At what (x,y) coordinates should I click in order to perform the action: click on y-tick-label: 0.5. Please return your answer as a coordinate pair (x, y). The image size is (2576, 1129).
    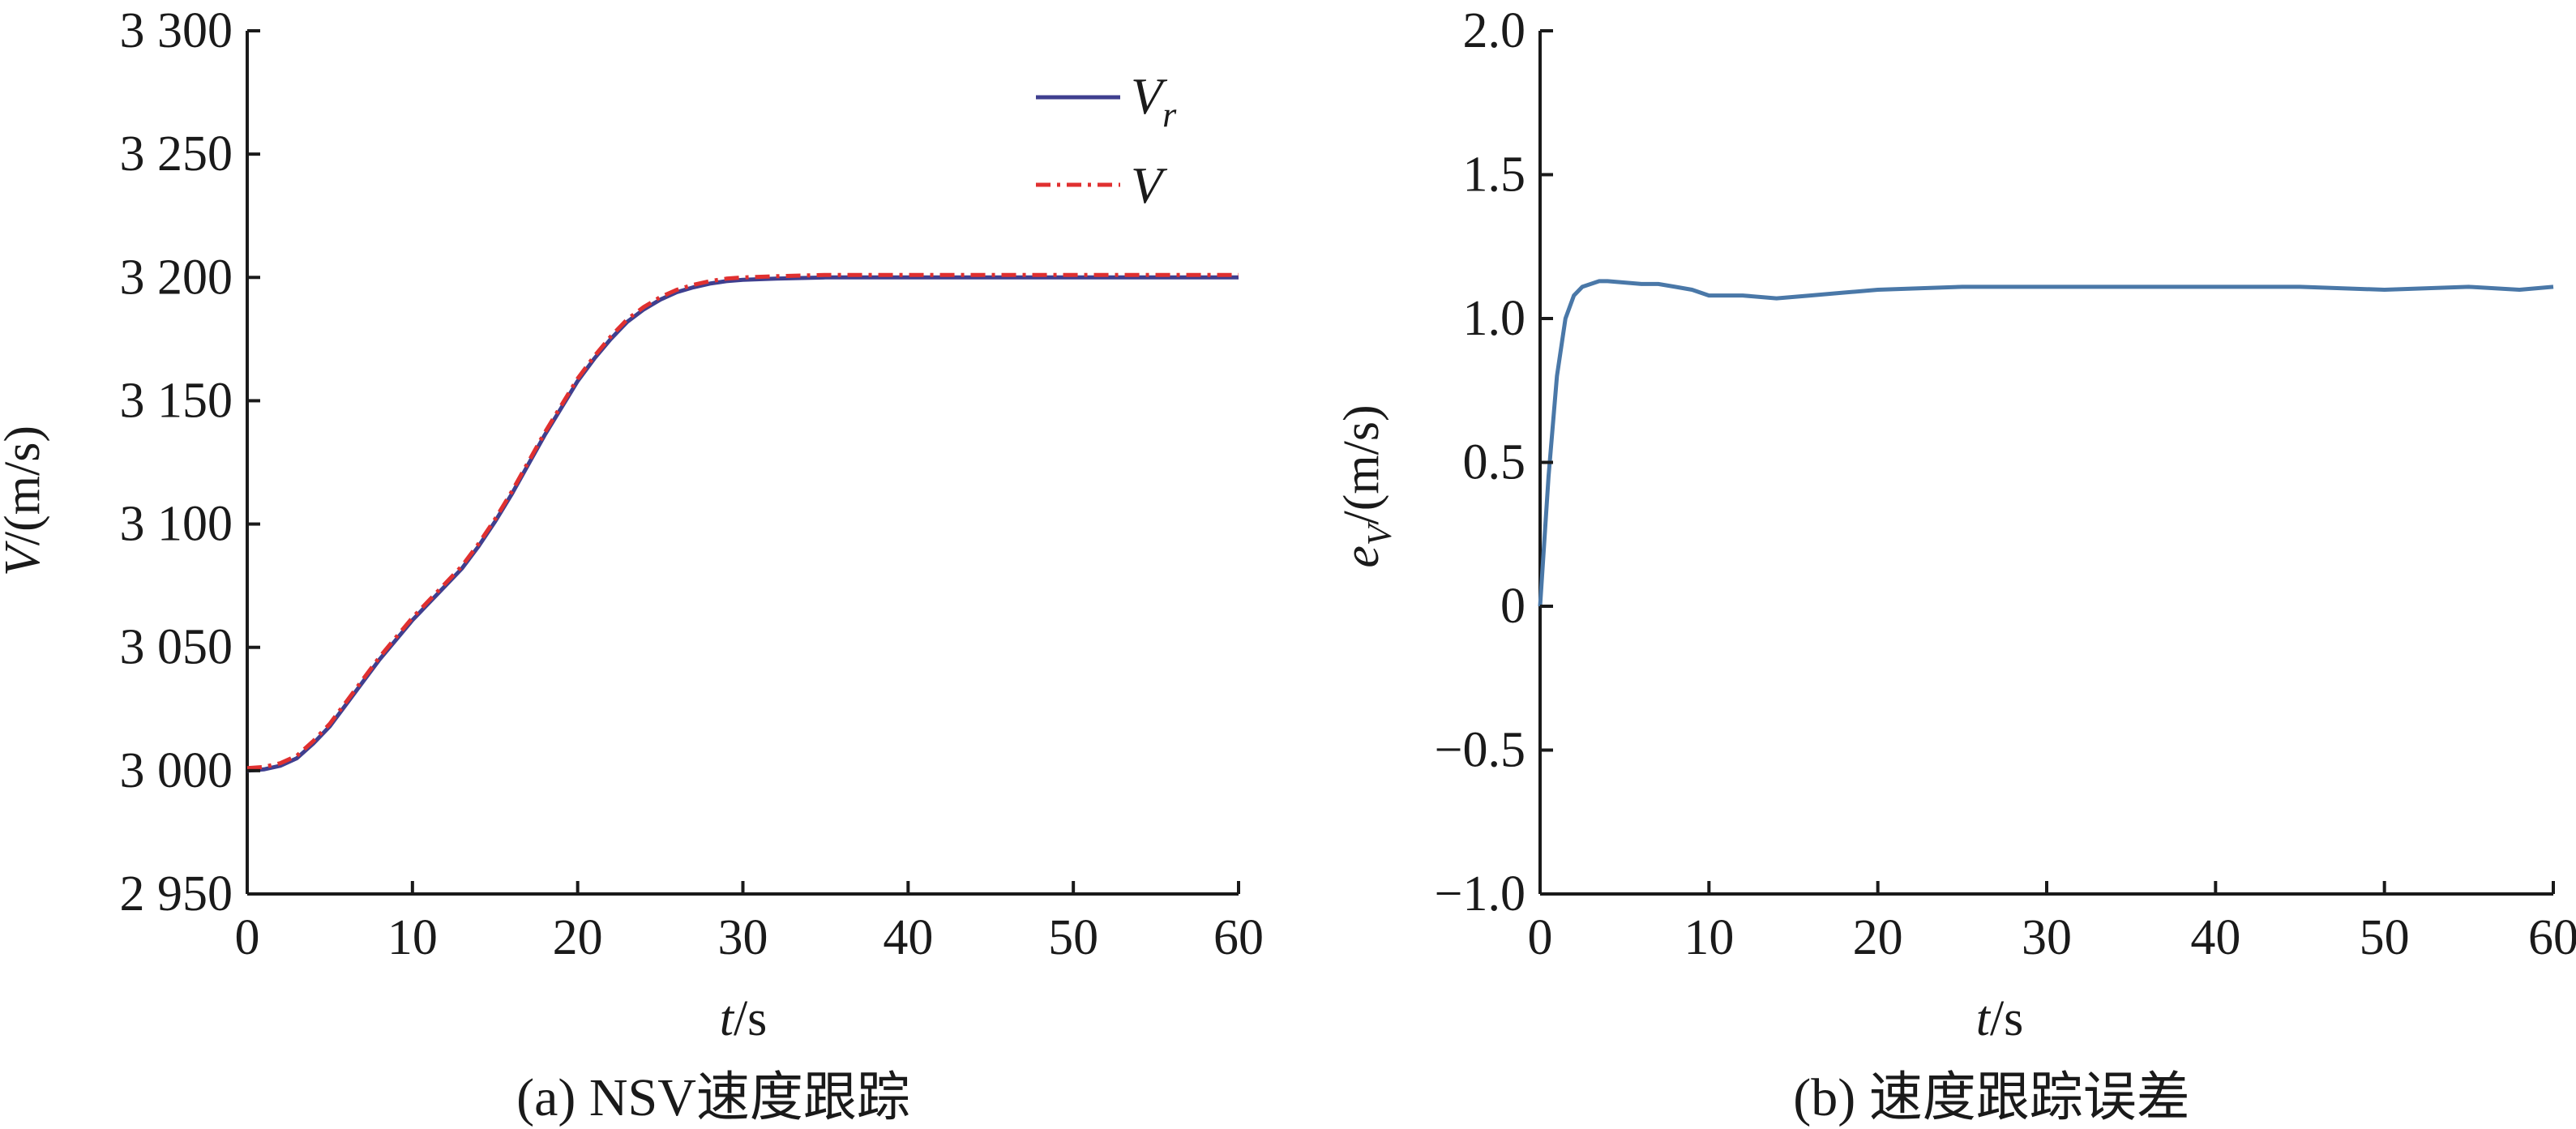
    Looking at the image, I should click on (1494, 462).